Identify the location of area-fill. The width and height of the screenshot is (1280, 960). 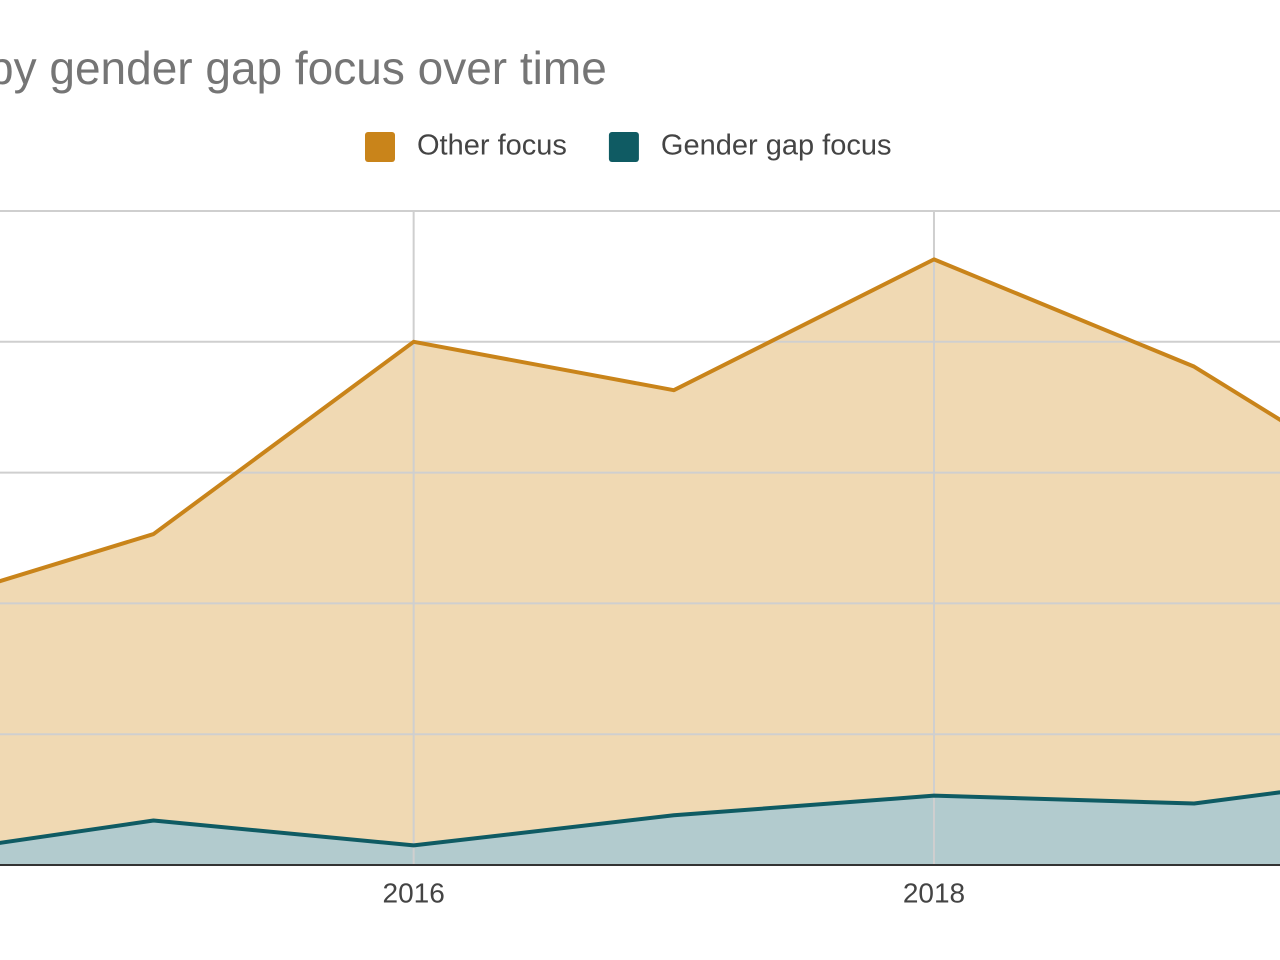
(640, 828).